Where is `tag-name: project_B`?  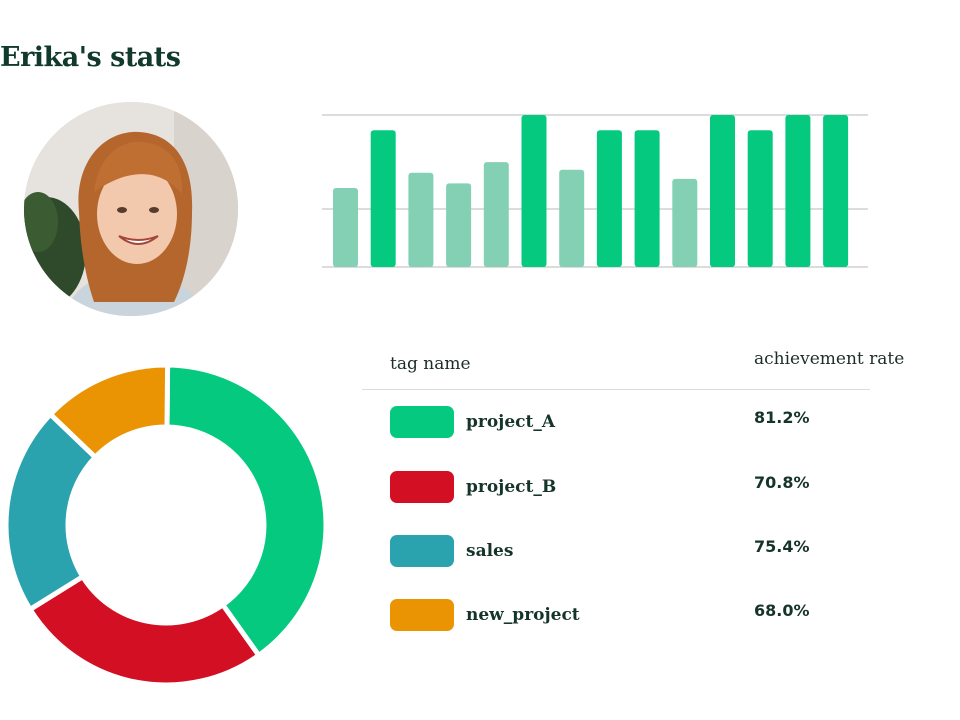
tag-name: project_B is located at coordinates (511, 487).